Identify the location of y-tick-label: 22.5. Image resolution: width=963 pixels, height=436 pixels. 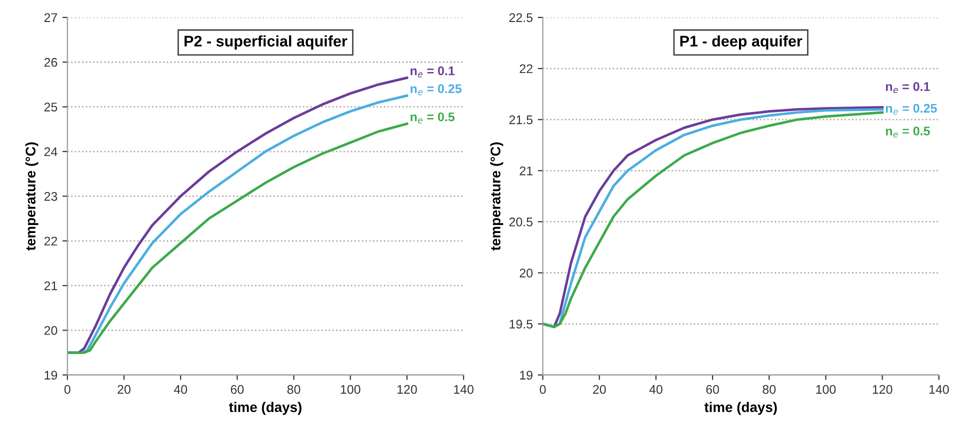
(521, 17).